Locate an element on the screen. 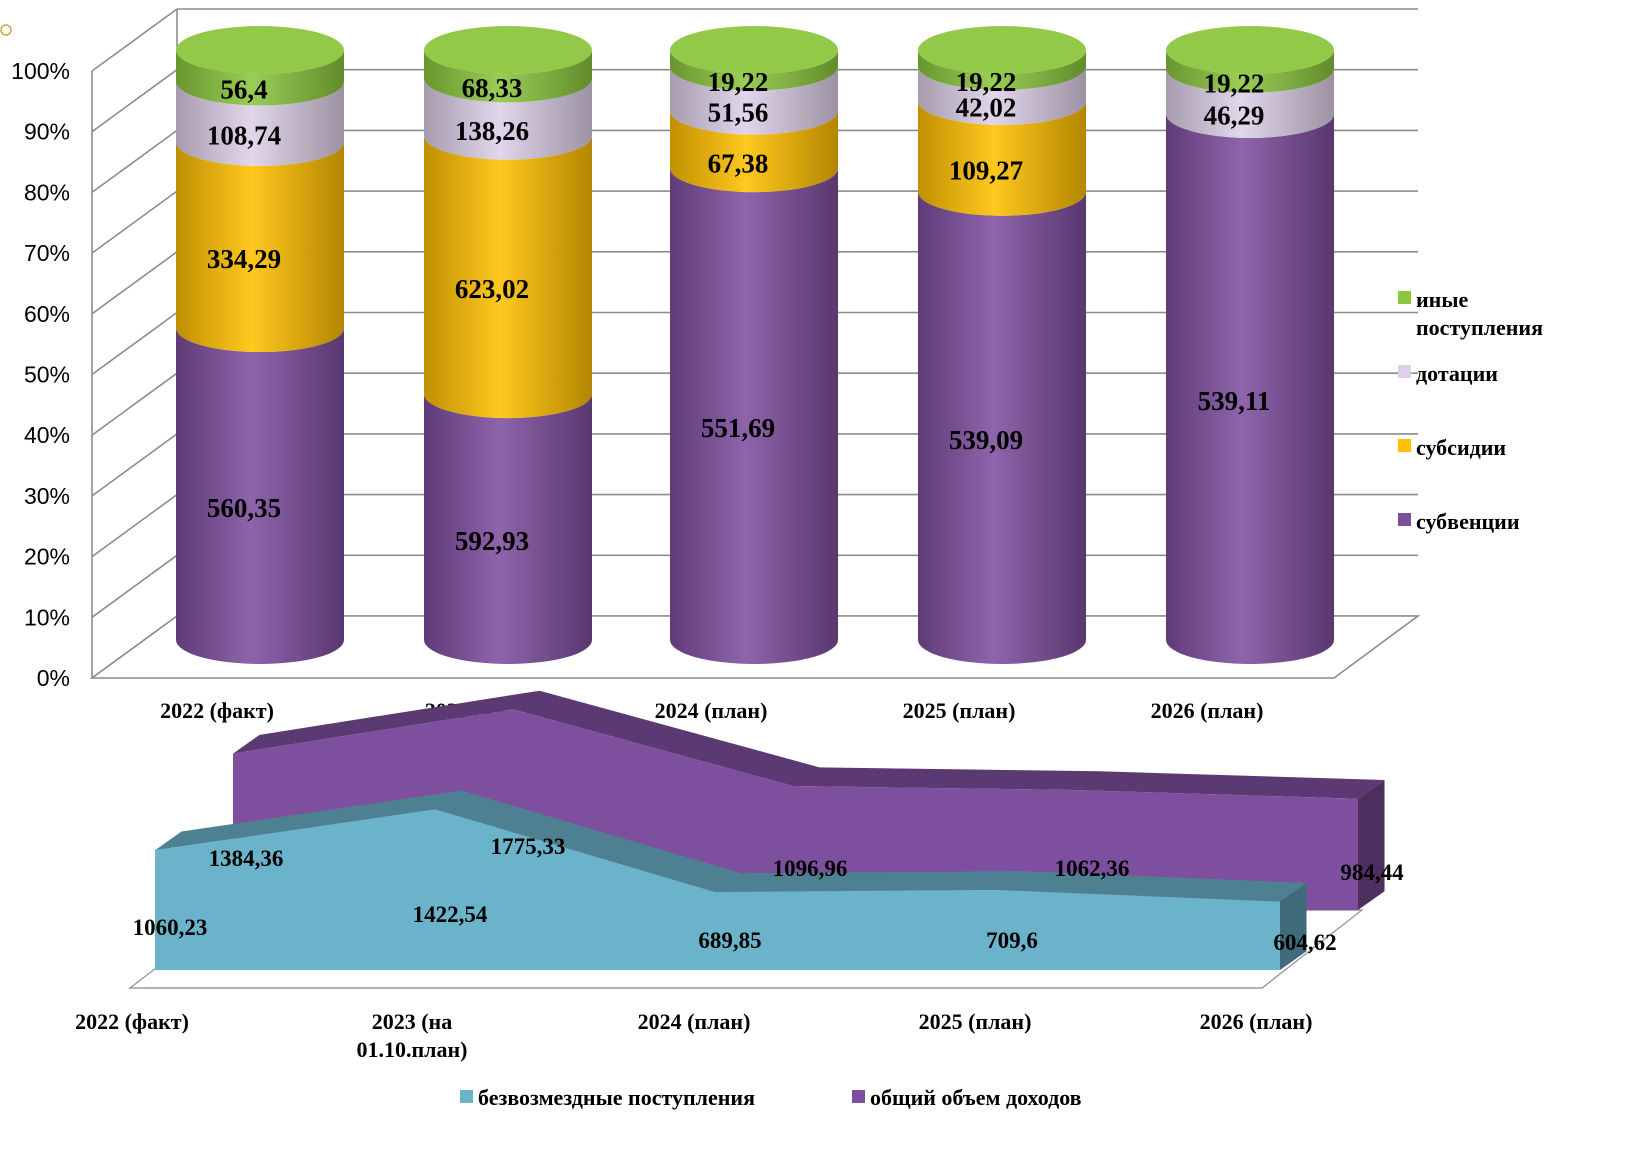  data-label: 539,11 is located at coordinates (1234, 401).